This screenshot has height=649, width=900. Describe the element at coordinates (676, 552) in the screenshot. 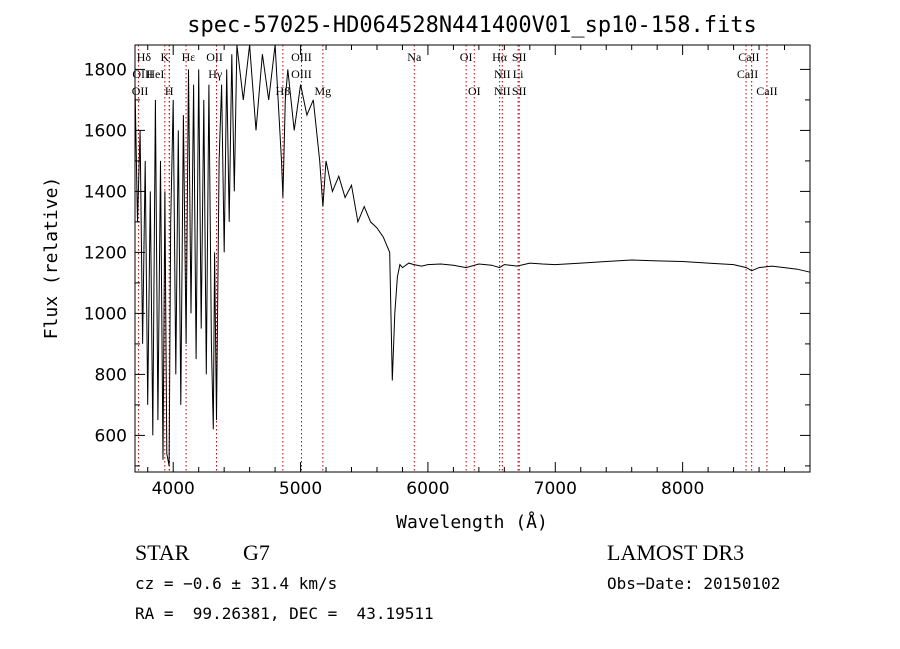

I see `survey-label: LAMOST DR3` at that location.